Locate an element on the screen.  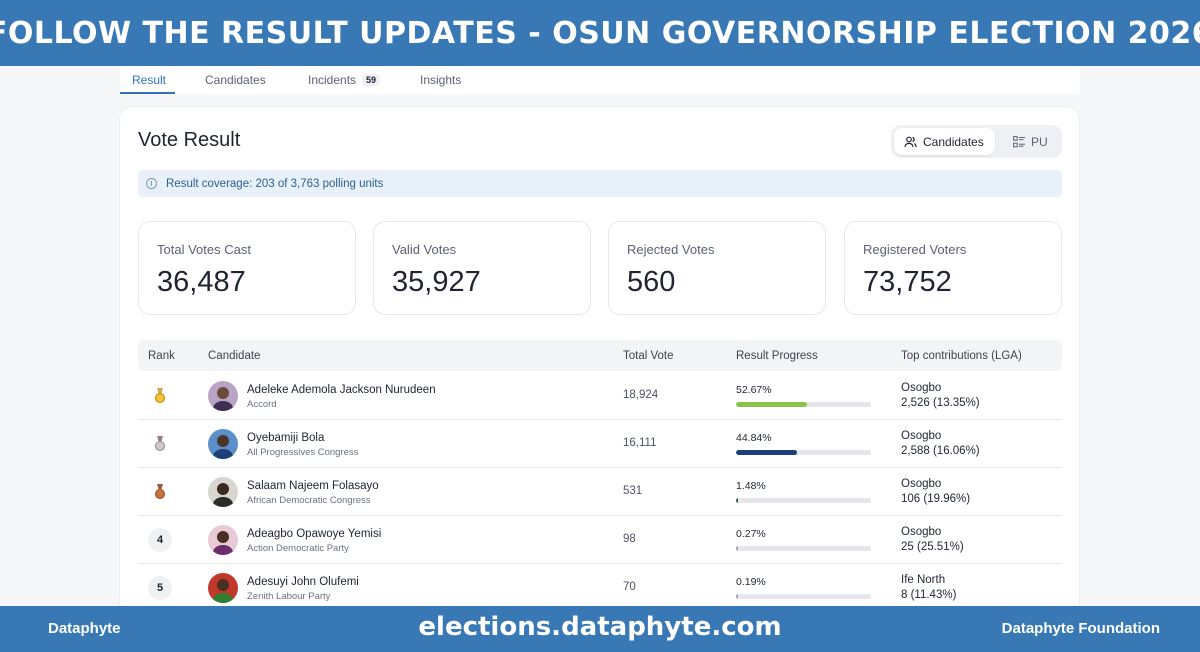
stat-value: 36,487 is located at coordinates (201, 282).